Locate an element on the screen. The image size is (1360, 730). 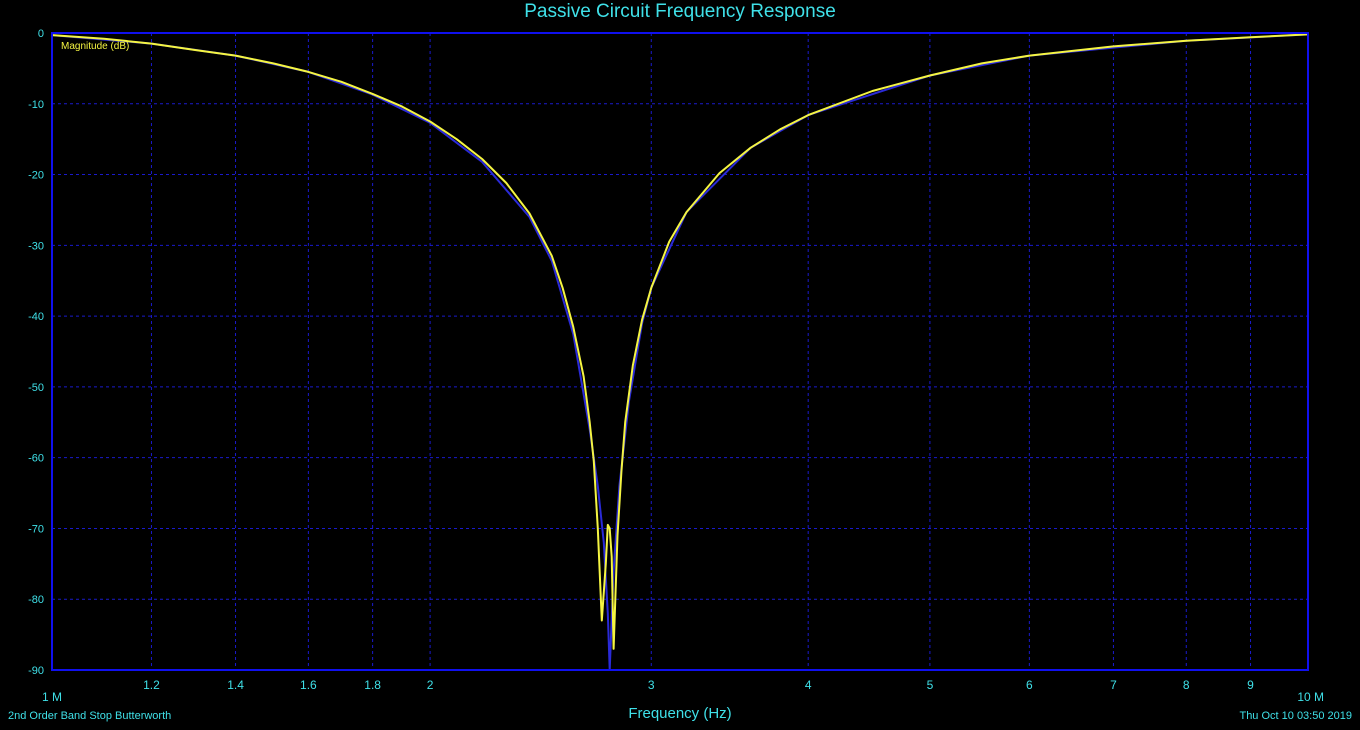
x-tick-label: 1 M is located at coordinates (52, 697).